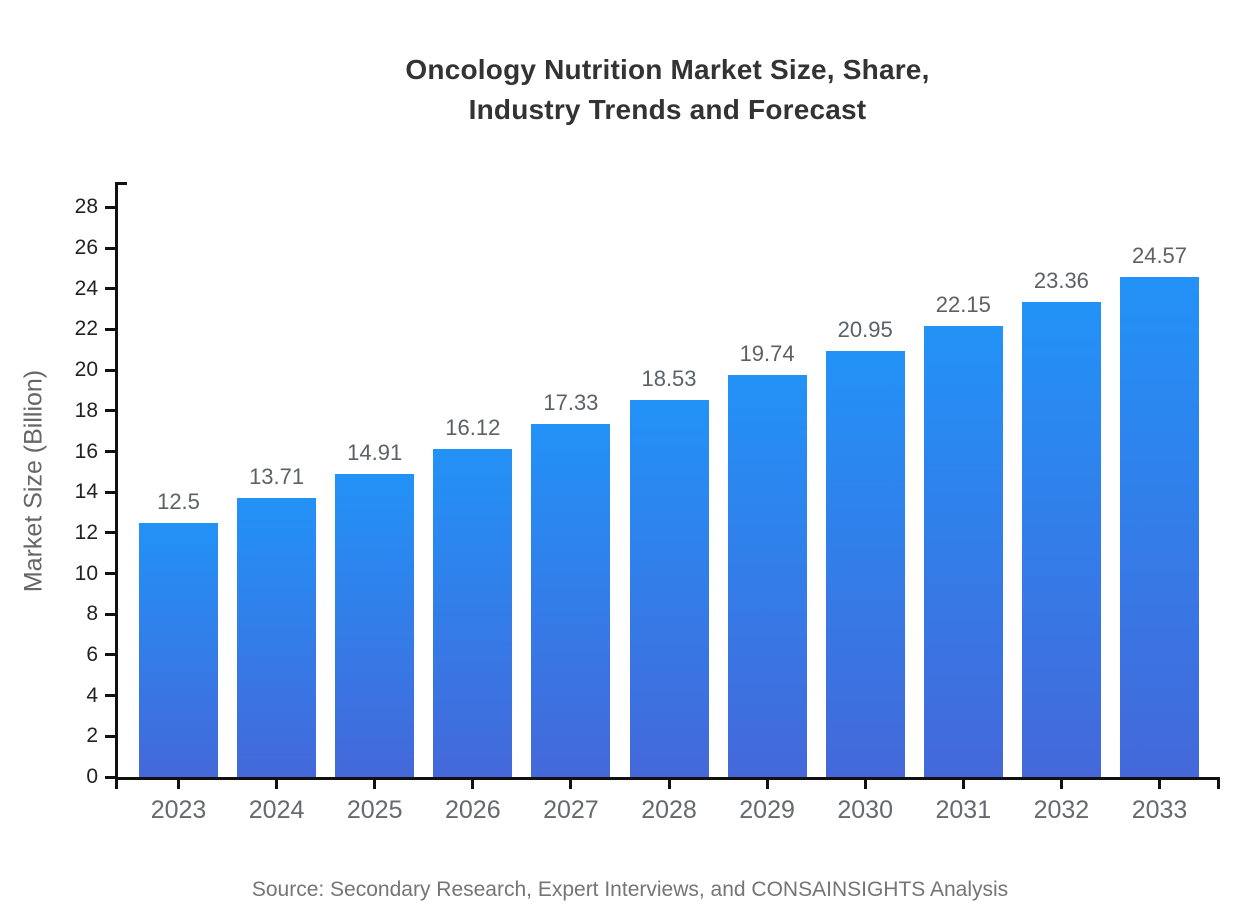 The width and height of the screenshot is (1260, 920). Describe the element at coordinates (767, 810) in the screenshot. I see `x-tick-label: 2029` at that location.